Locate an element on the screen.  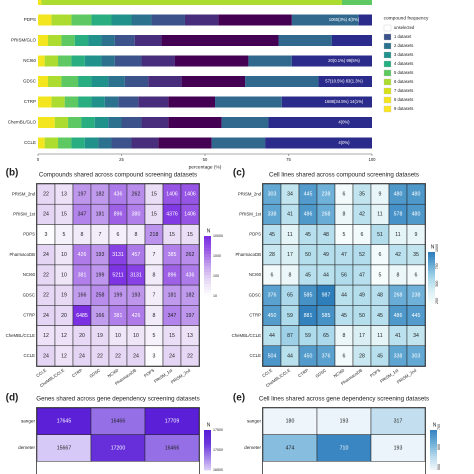
legend-label: 8 datasets is located at coordinates (403, 99).